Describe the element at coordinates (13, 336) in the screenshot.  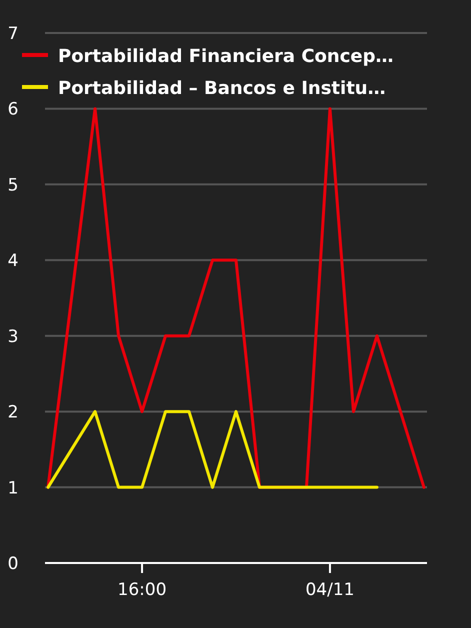
I see `y-tick-label: 3` at that location.